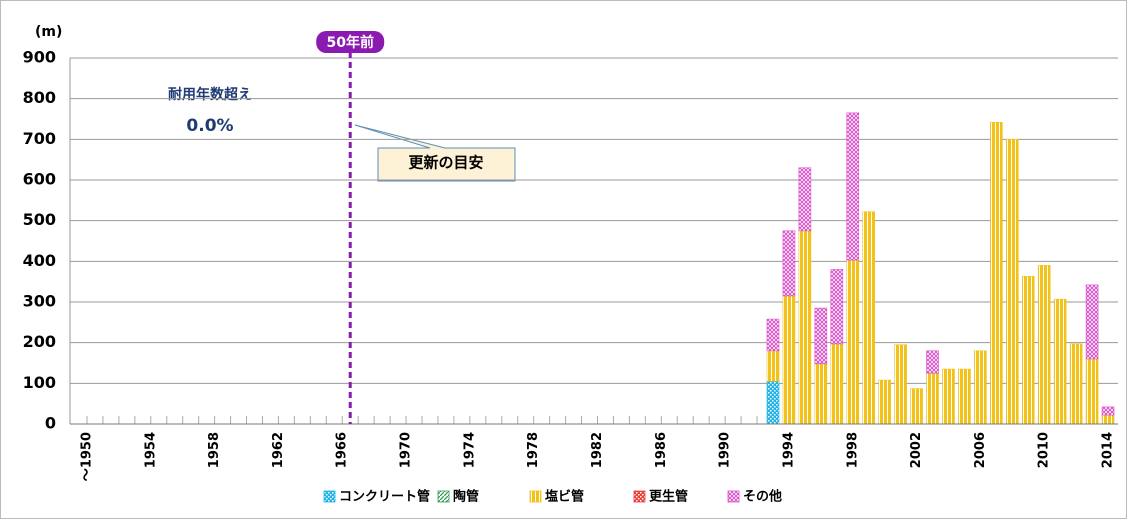 Image resolution: width=1127 pixels, height=519 pixels. Describe the element at coordinates (39, 260) in the screenshot. I see `y-tick-label: 400` at that location.